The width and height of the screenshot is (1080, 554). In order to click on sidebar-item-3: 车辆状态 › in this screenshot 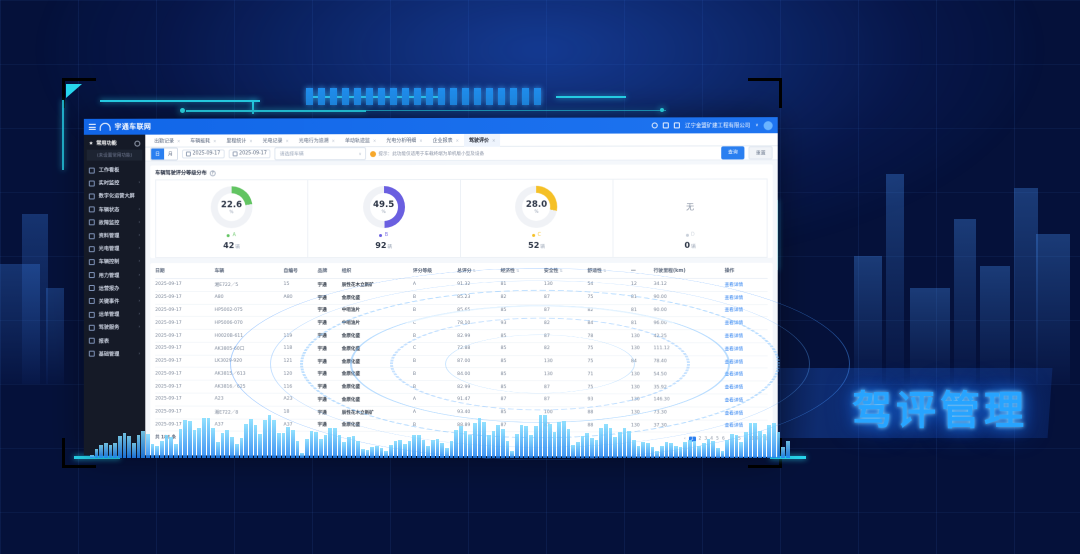, I will do `click(114, 209)`.